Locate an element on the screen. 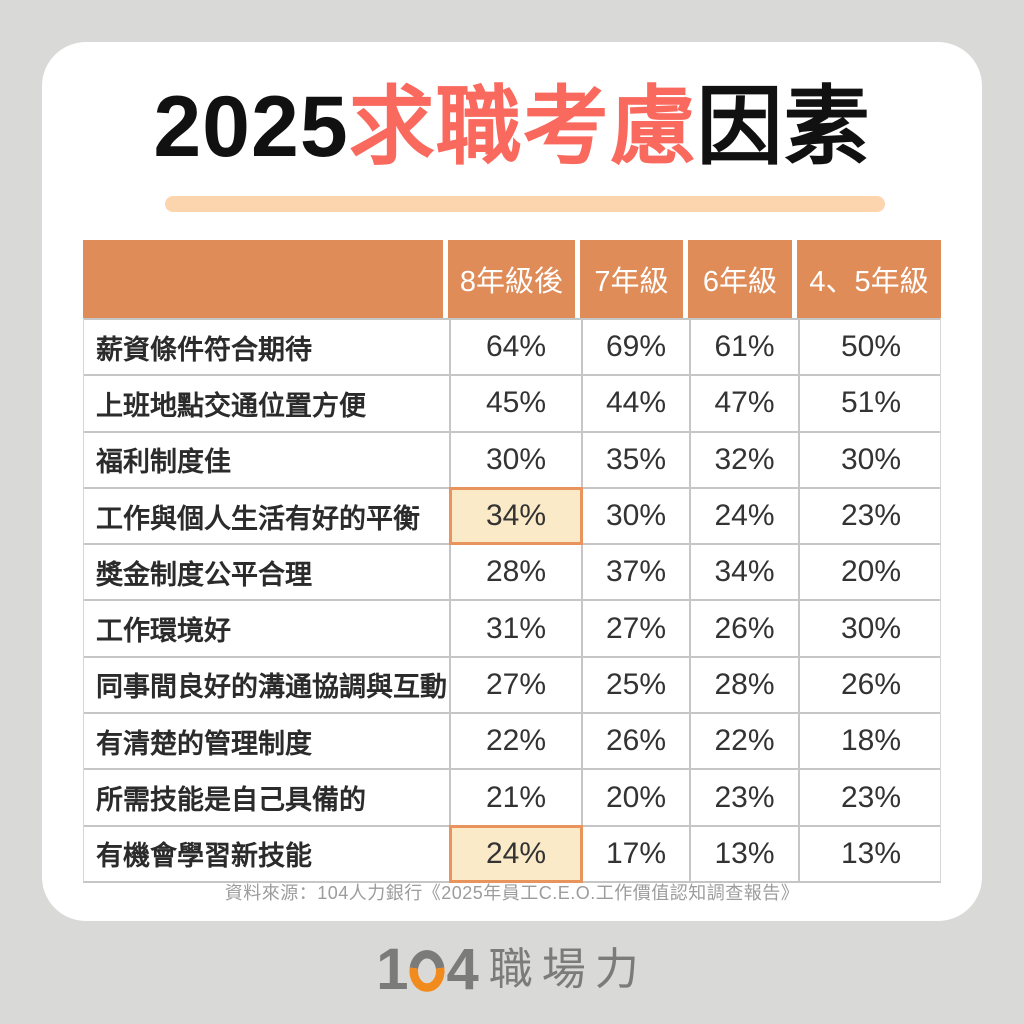 This screenshot has height=1024, width=1024. value-cell: 50% is located at coordinates (870, 347).